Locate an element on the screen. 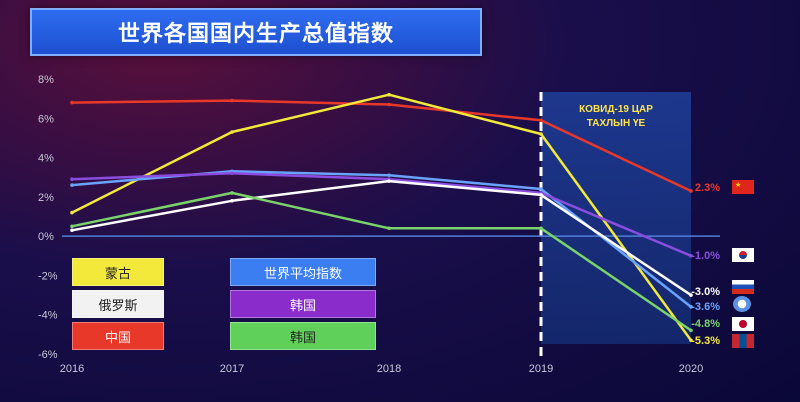 The height and width of the screenshot is (402, 800). y-tick-label: -6% is located at coordinates (48, 355).